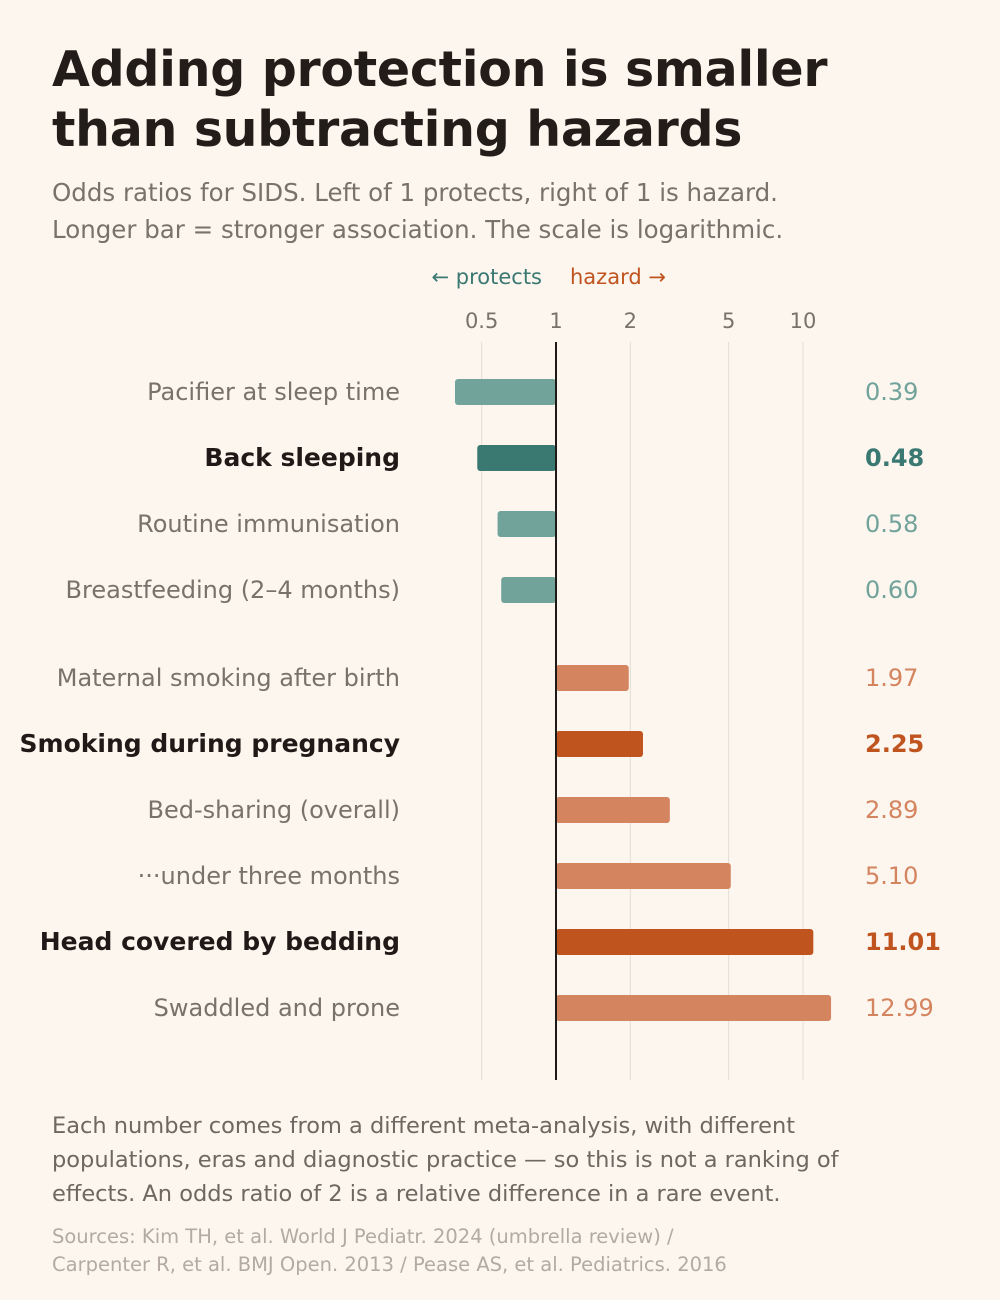  What do you see at coordinates (891, 678) in the screenshot?
I see `value-label: 1.97` at bounding box center [891, 678].